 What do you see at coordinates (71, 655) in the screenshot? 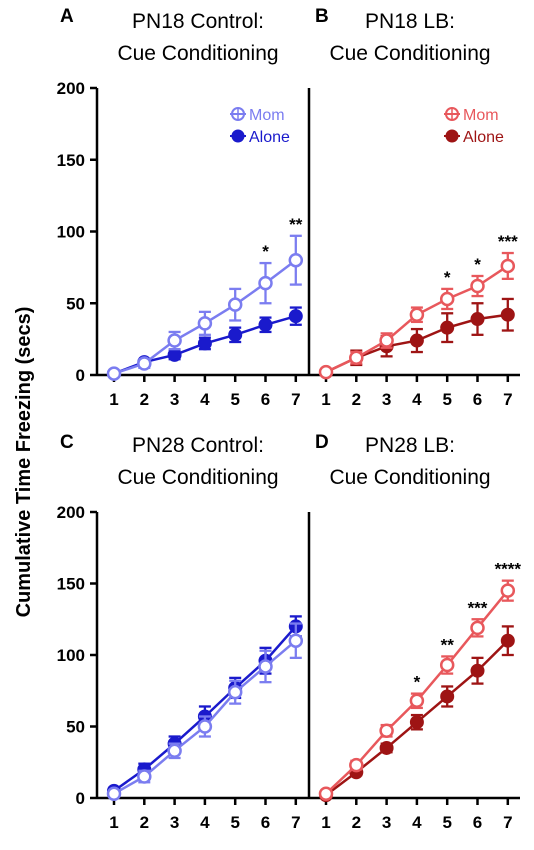
I see `y-tick-label: 100` at bounding box center [71, 655].